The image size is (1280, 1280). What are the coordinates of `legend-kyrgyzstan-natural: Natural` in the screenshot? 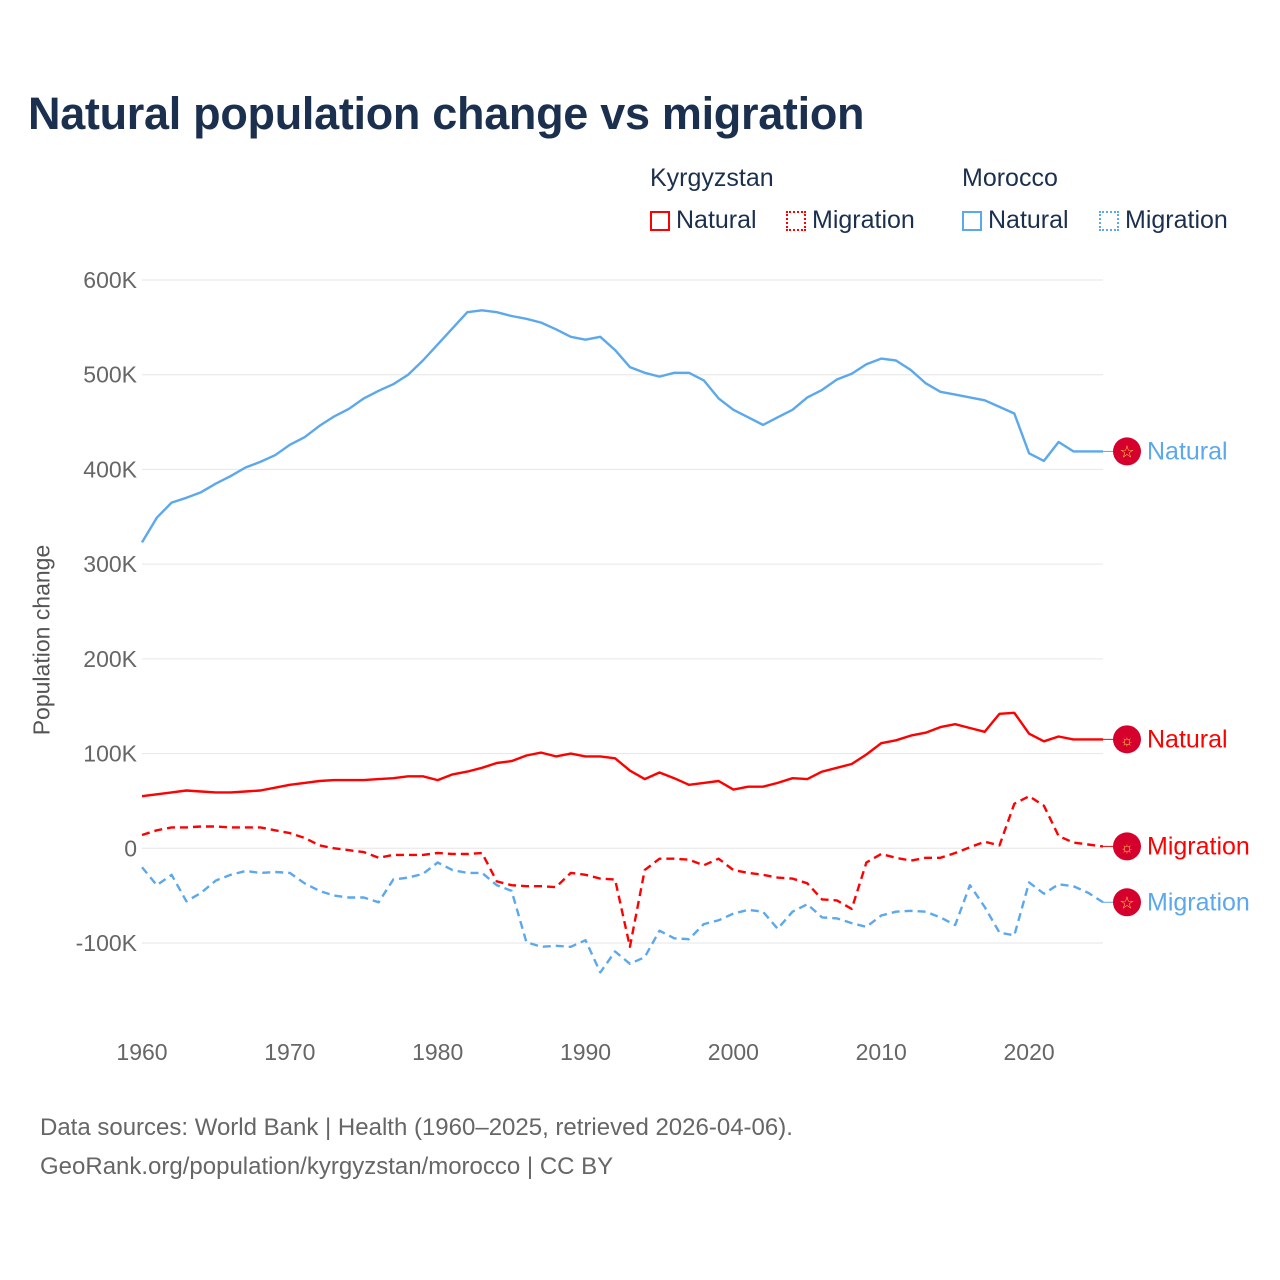 It's located at (703, 220).